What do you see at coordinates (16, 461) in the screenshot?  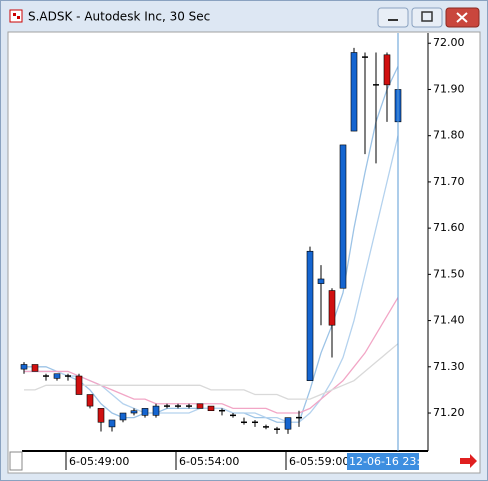 I see `scroll-box` at bounding box center [16, 461].